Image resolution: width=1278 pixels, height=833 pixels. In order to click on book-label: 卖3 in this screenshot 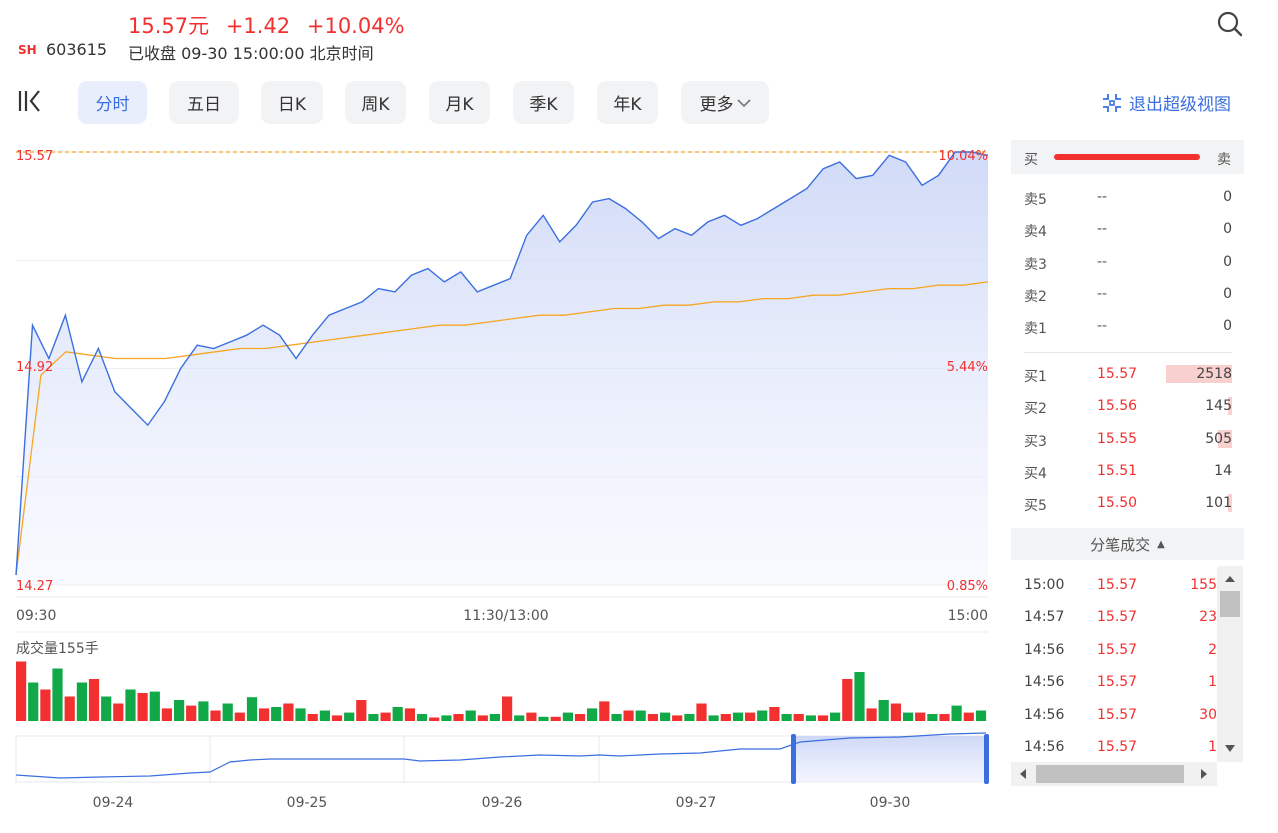, I will do `click(1035, 264)`.